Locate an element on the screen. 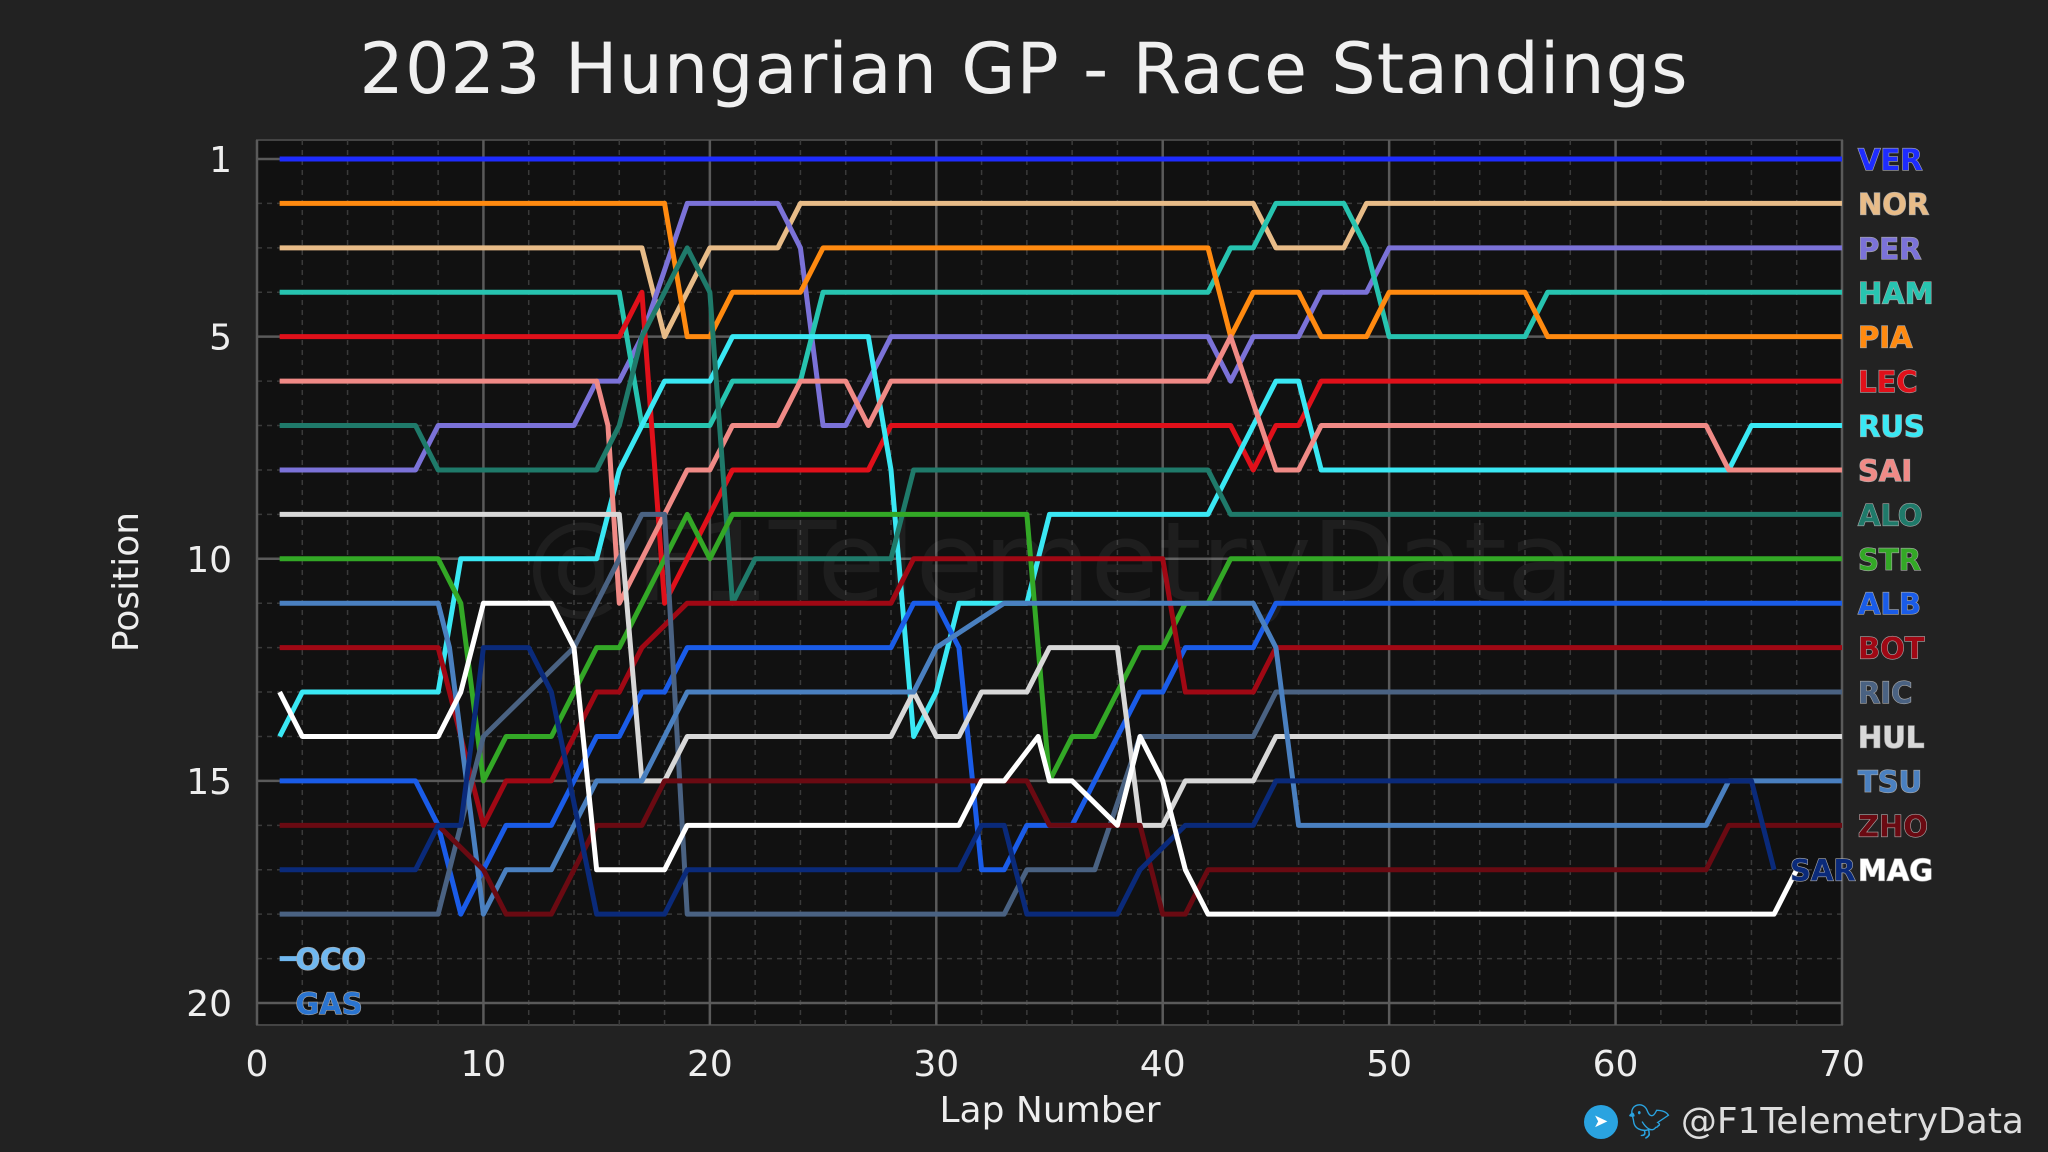 Image resolution: width=2048 pixels, height=1152 pixels. credit-handle: @F1TelemetryData is located at coordinates (1852, 1121).